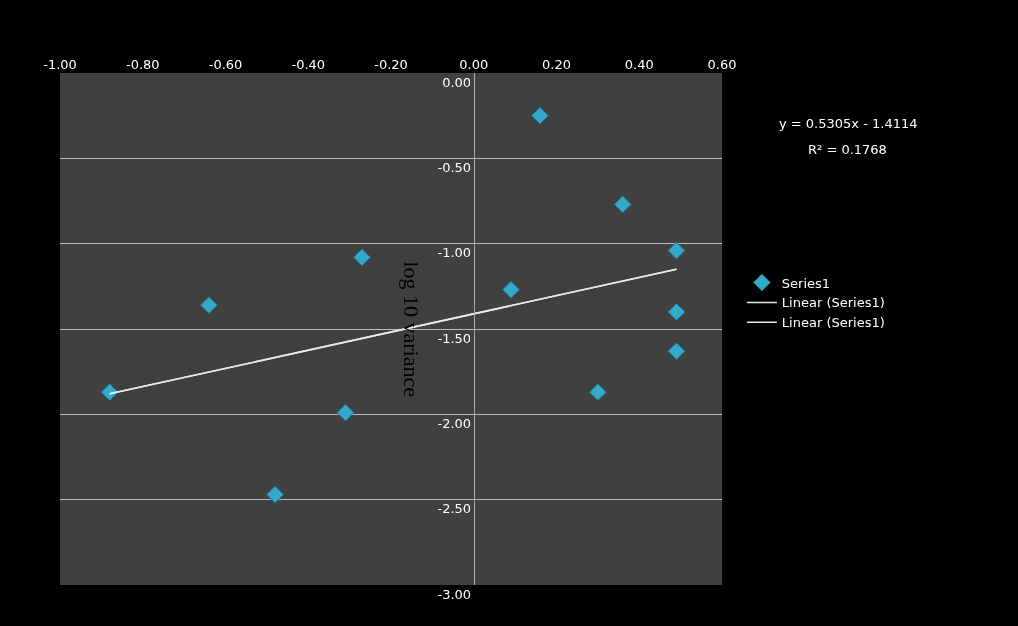  I want to click on y-axis-title: log 10 variance, so click(411, 329).